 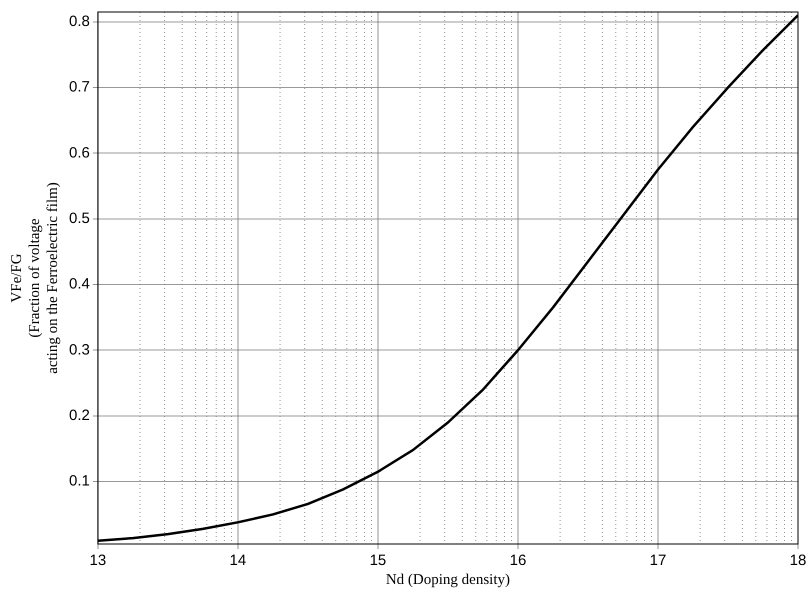 What do you see at coordinates (798, 561) in the screenshot?
I see `x-tick-label: 18` at bounding box center [798, 561].